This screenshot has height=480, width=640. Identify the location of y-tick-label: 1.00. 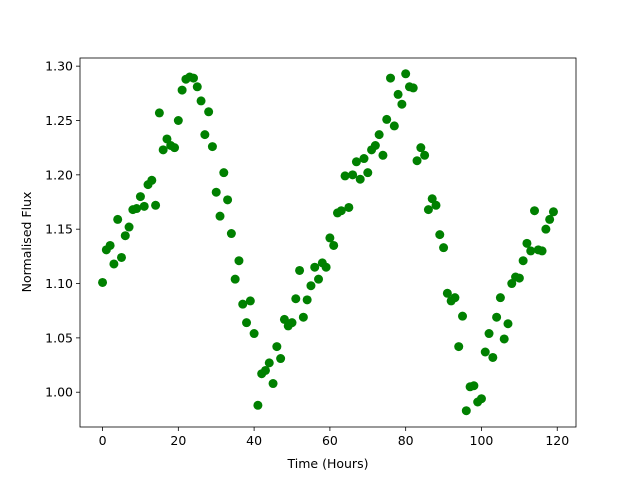
(59, 392).